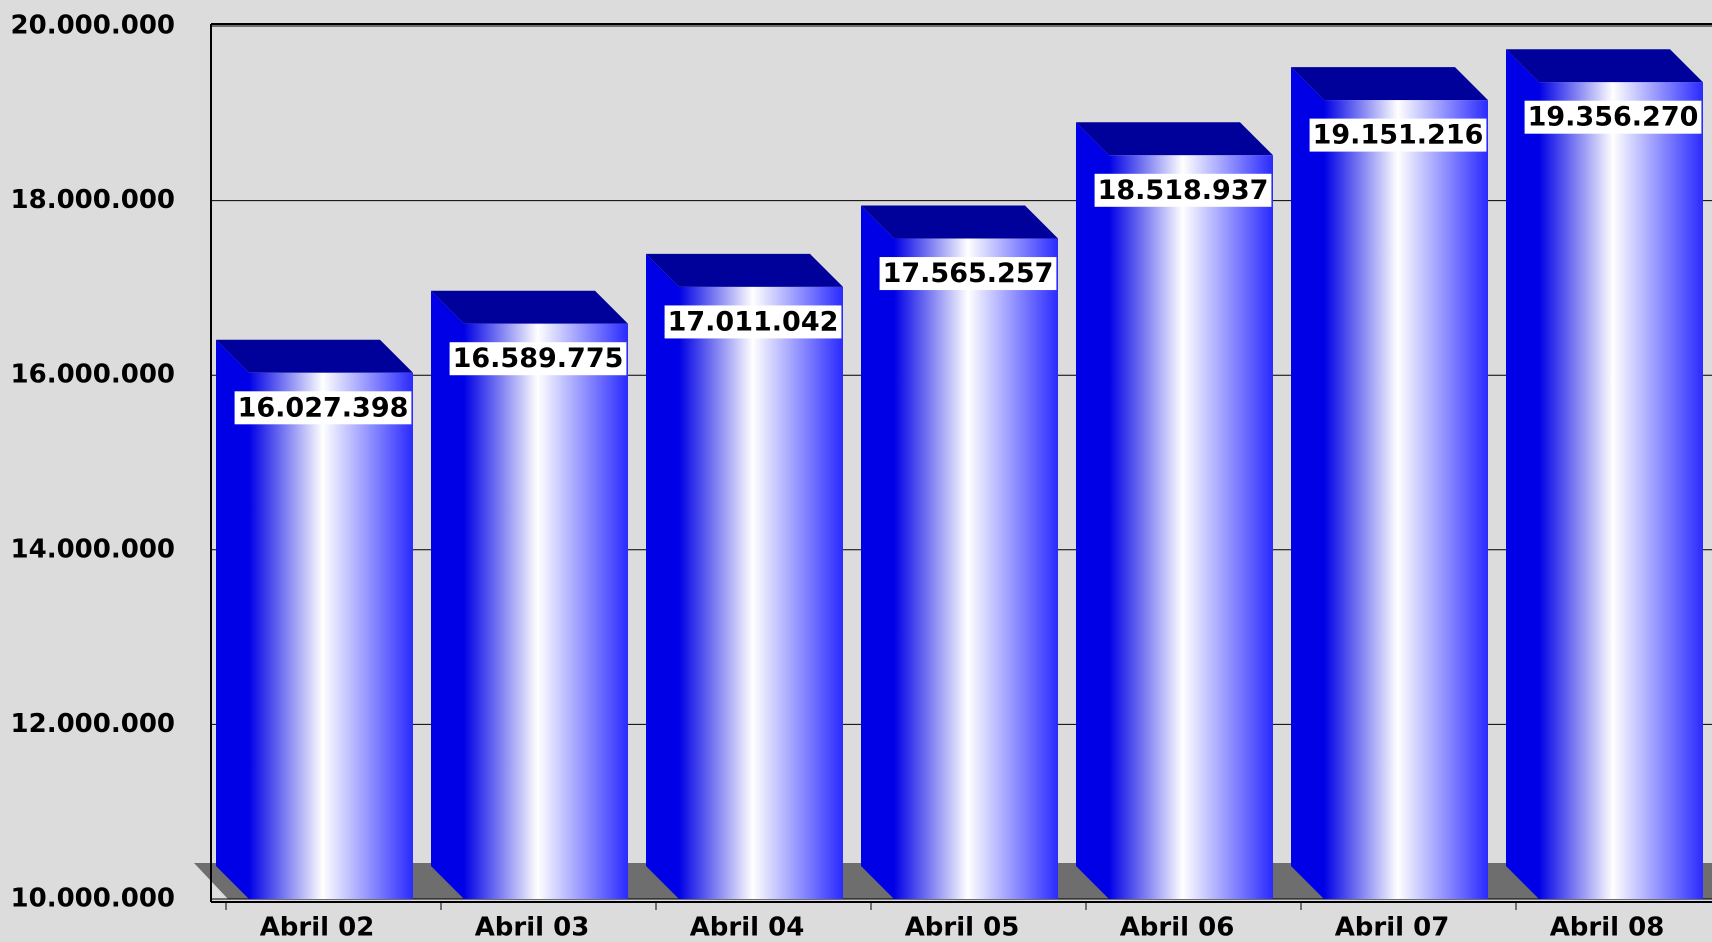 The image size is (1712, 942). What do you see at coordinates (1607, 927) in the screenshot?
I see `x-tick-label: Abril 08` at bounding box center [1607, 927].